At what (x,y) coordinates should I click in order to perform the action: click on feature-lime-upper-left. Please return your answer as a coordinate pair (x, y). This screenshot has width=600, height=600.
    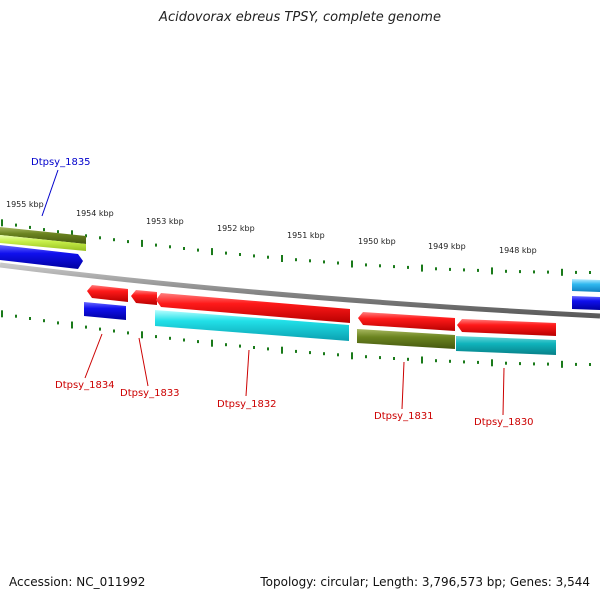
    Looking at the image, I should click on (43, 243).